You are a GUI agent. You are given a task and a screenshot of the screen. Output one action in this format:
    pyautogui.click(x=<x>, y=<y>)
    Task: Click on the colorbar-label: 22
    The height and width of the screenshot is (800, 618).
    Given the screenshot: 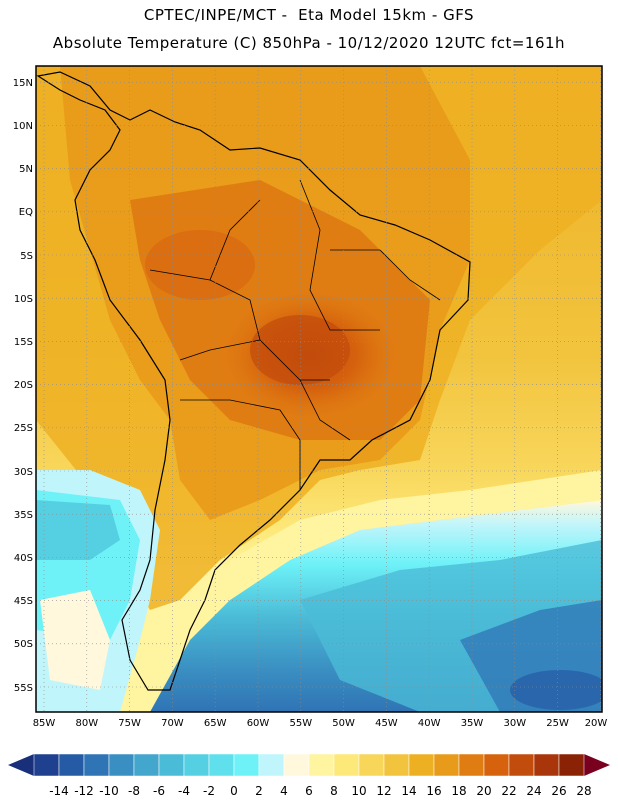 What is the action you would take?
    pyautogui.click(x=508, y=791)
    